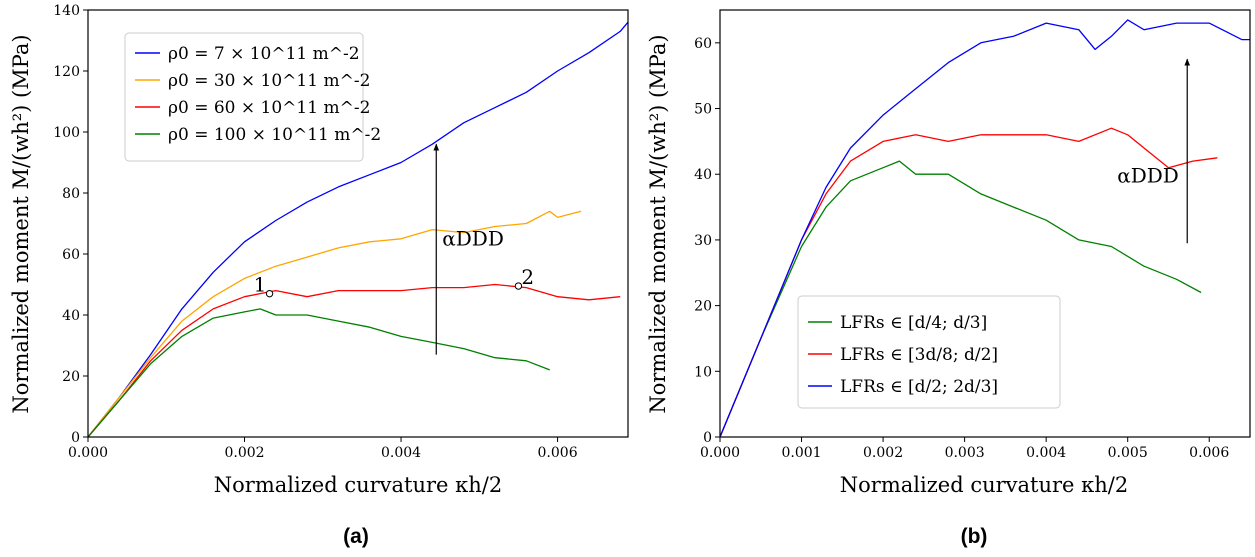 The width and height of the screenshot is (1255, 557). I want to click on chart-b-ylabel: Normalized moment M/(wh²) (MPa), so click(658, 223).